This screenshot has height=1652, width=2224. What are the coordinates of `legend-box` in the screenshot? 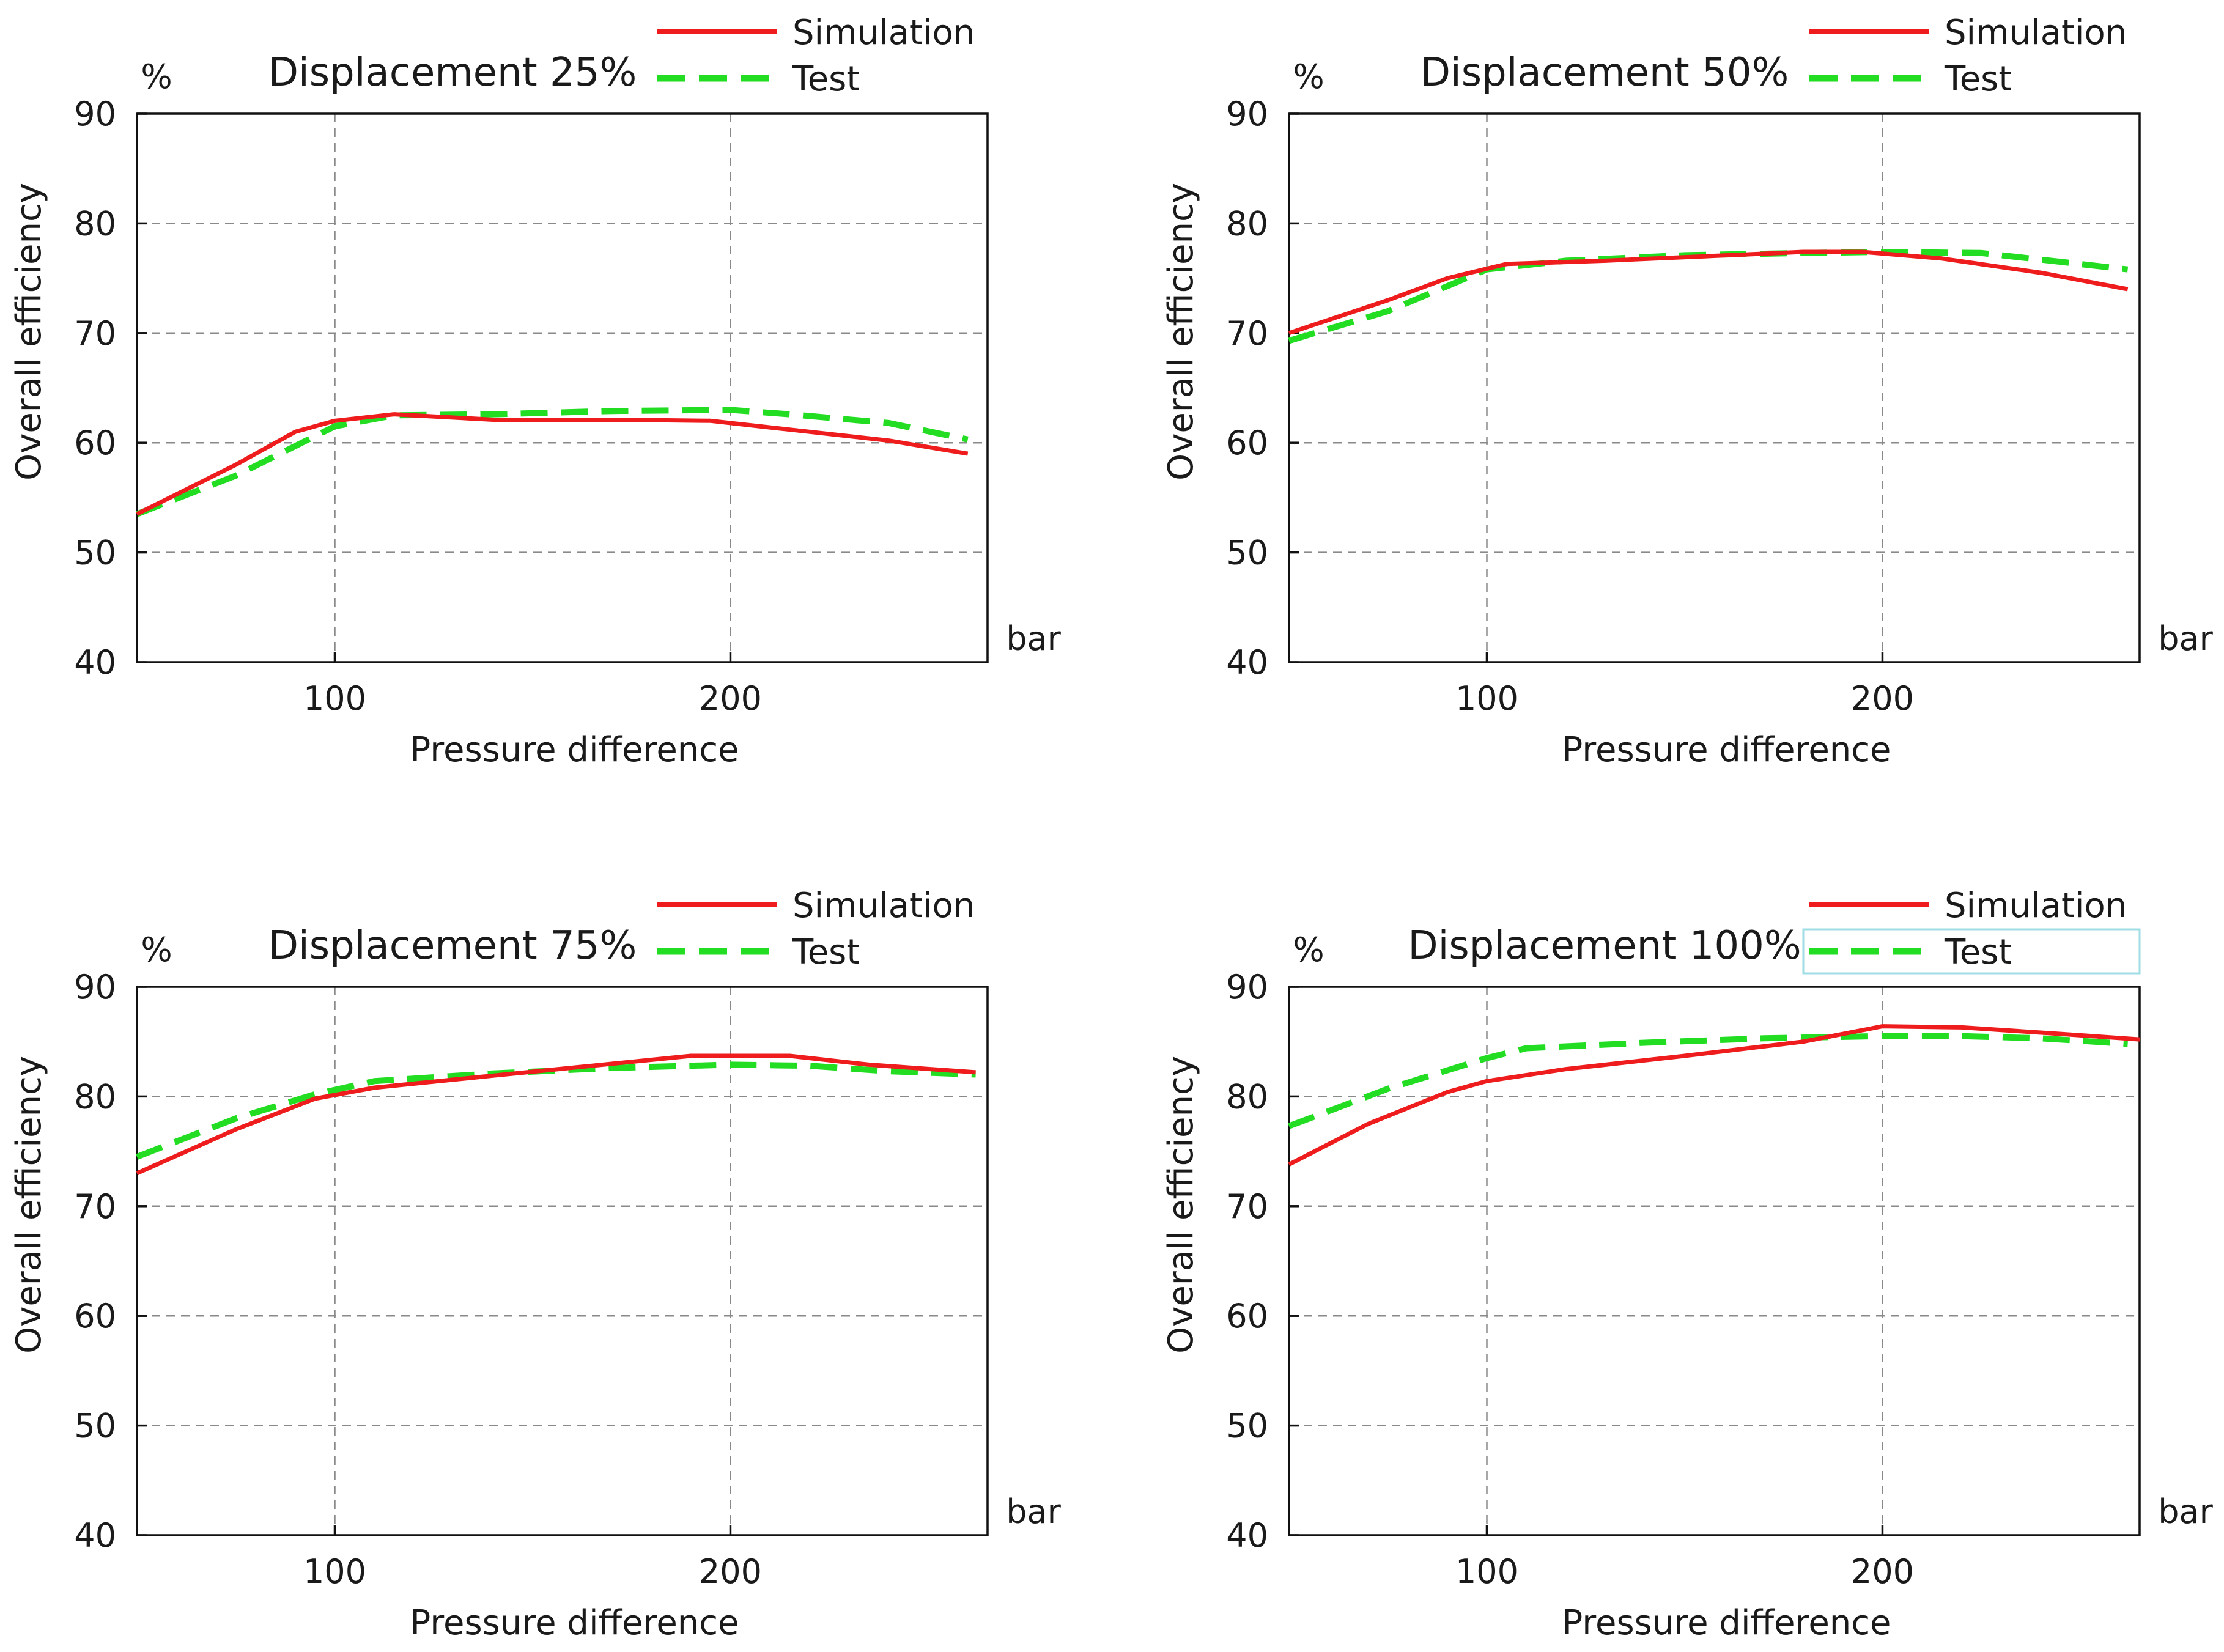 It's located at (1971, 951).